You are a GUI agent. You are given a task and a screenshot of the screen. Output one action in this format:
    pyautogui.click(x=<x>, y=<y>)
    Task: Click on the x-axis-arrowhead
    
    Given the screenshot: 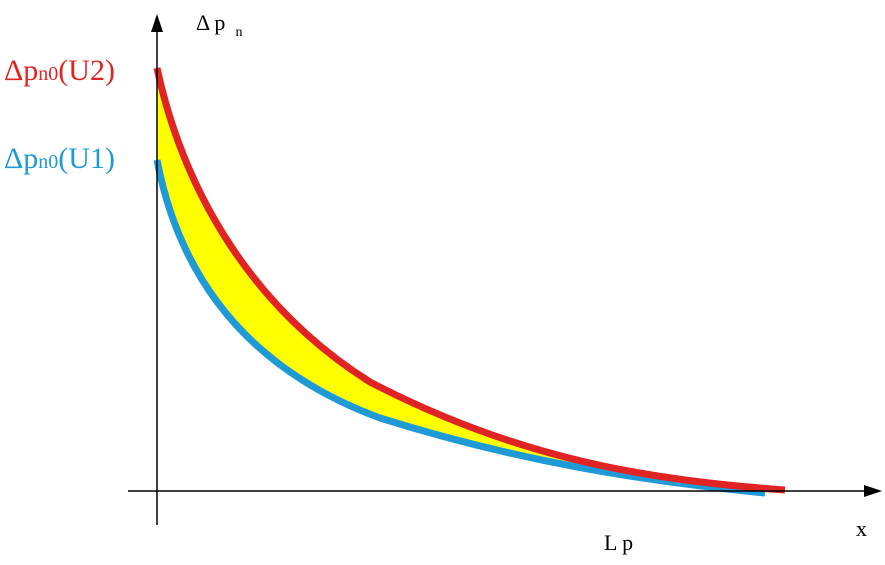 What is the action you would take?
    pyautogui.click(x=873, y=491)
    